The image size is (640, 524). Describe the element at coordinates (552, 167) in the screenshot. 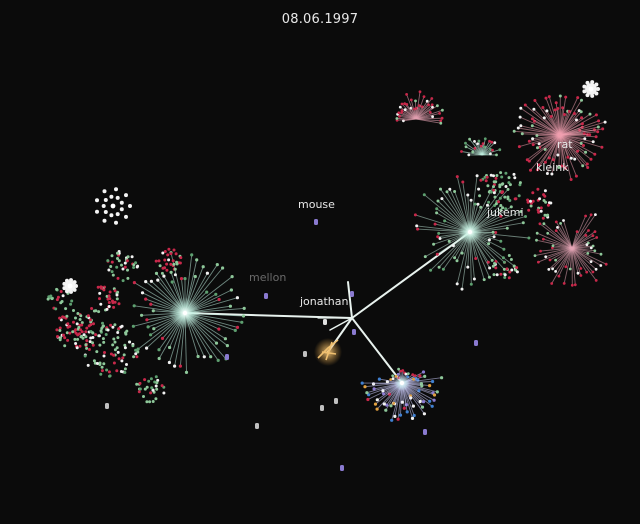

I see `label-kleink: kleink` at that location.